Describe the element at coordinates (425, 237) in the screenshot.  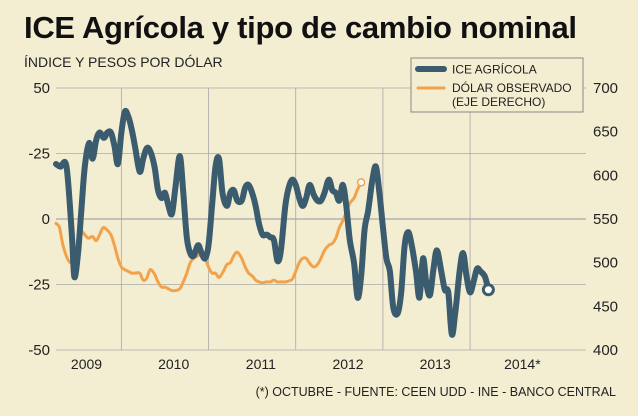
I see `series-endpoints` at that location.